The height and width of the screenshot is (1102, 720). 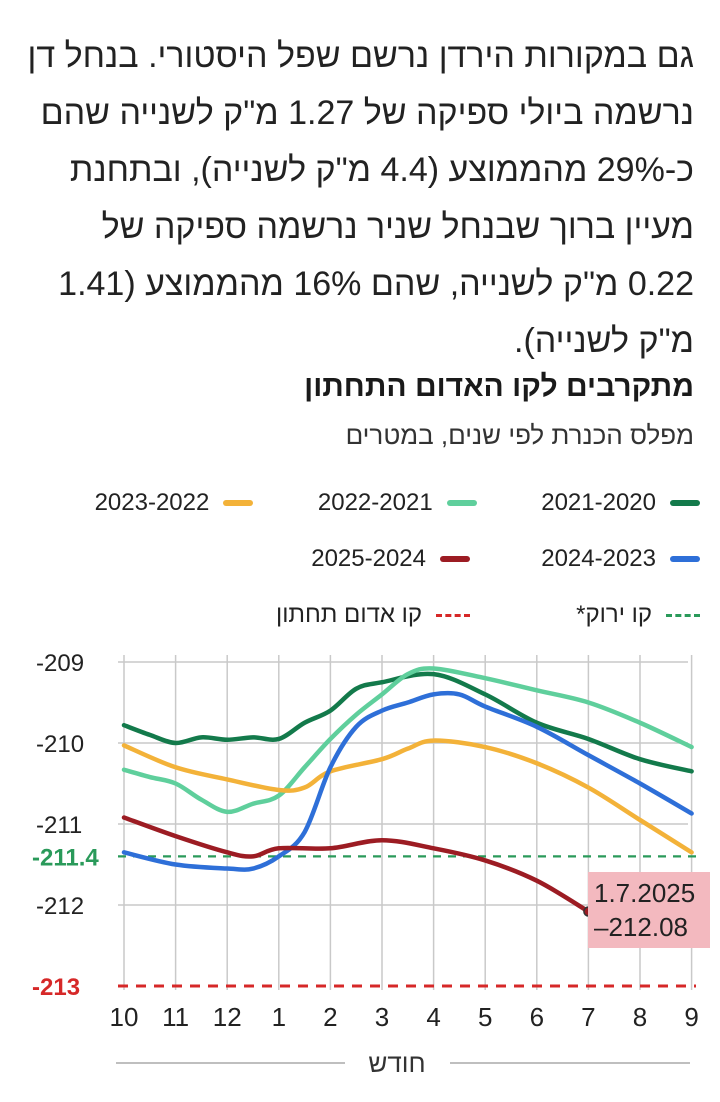 I want to click on legend-row-2: 2024-2023 2025-2024, so click(x=365, y=559).